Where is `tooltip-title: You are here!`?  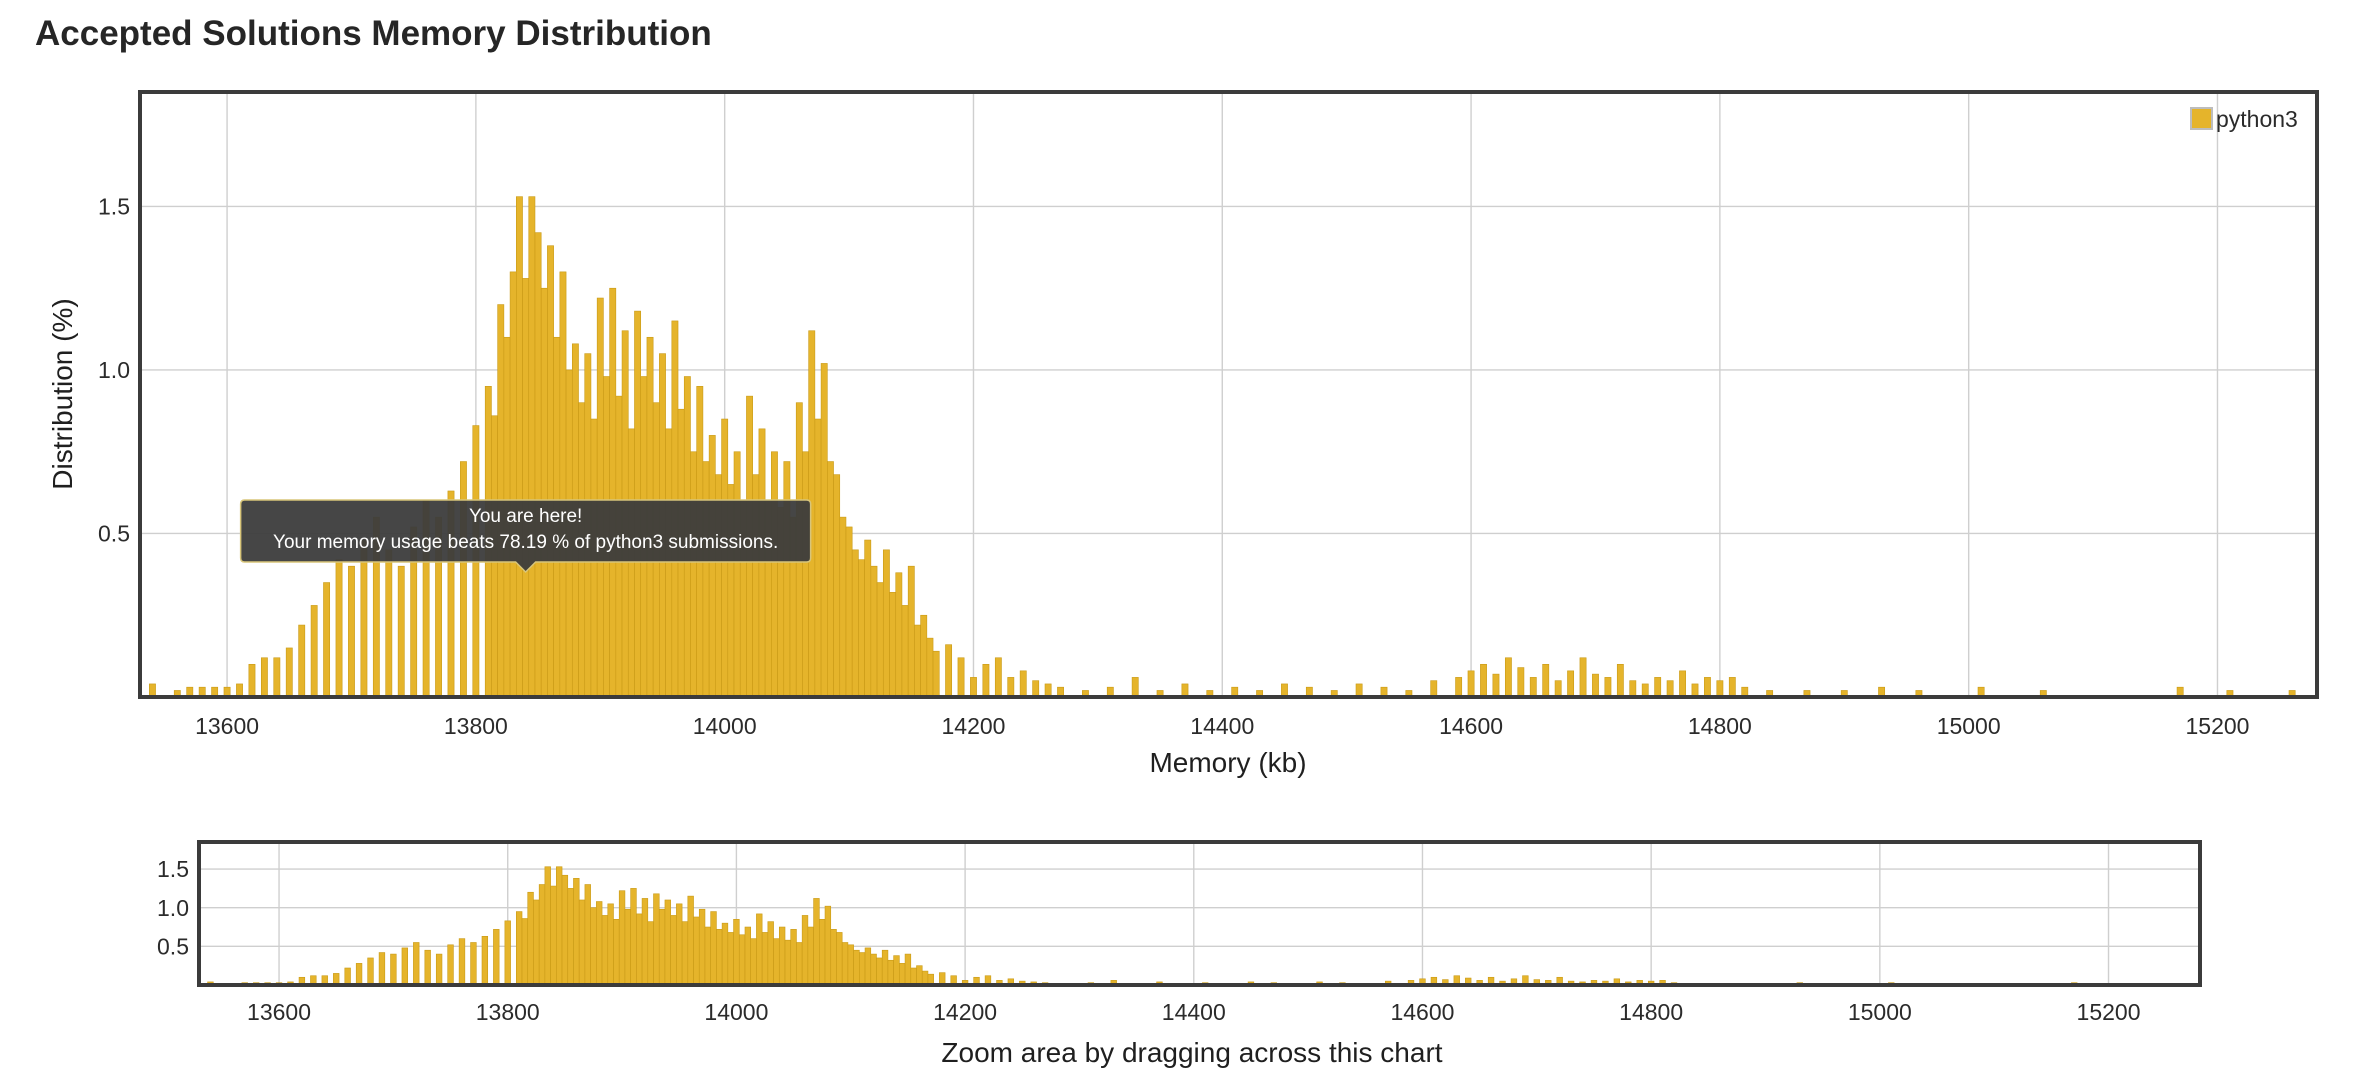 tooltip-title: You are here! is located at coordinates (525, 516).